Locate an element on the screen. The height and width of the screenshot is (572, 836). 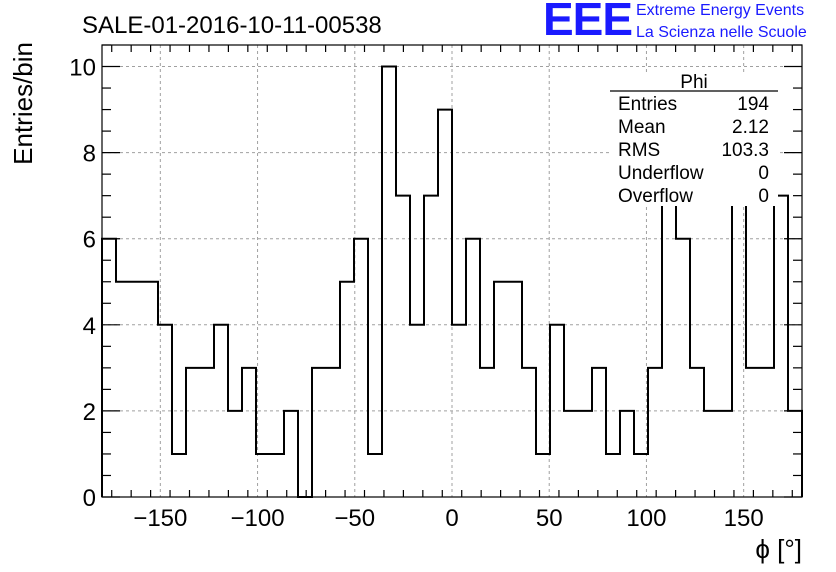
stats-row-value: 103.3 is located at coordinates (745, 150).